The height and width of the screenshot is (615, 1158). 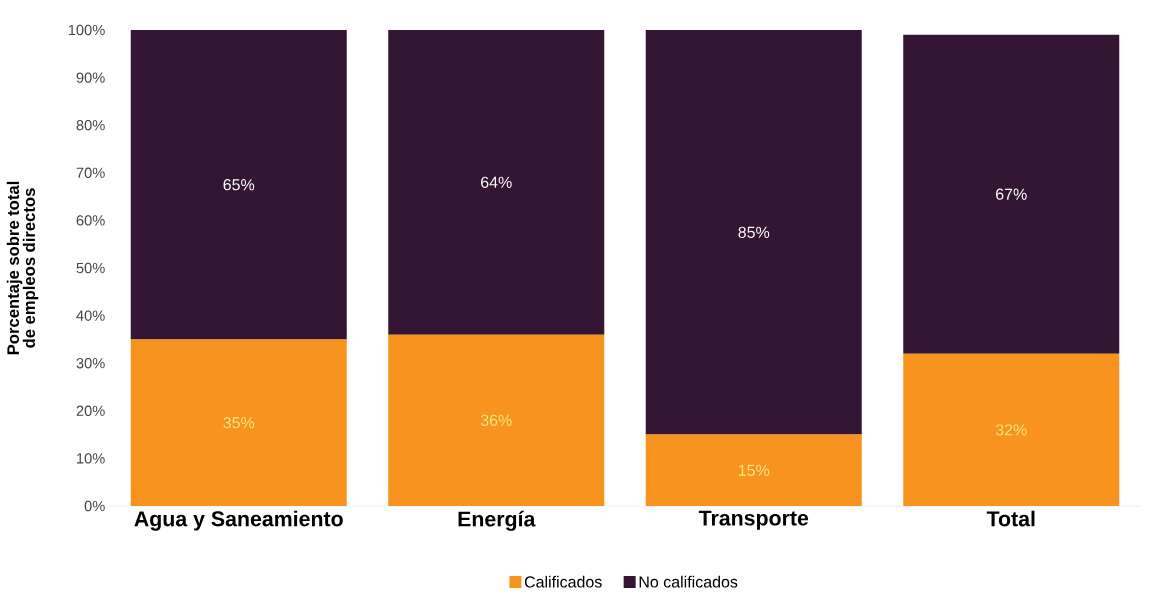 What do you see at coordinates (563, 581) in the screenshot?
I see `legend-label: Calificados` at bounding box center [563, 581].